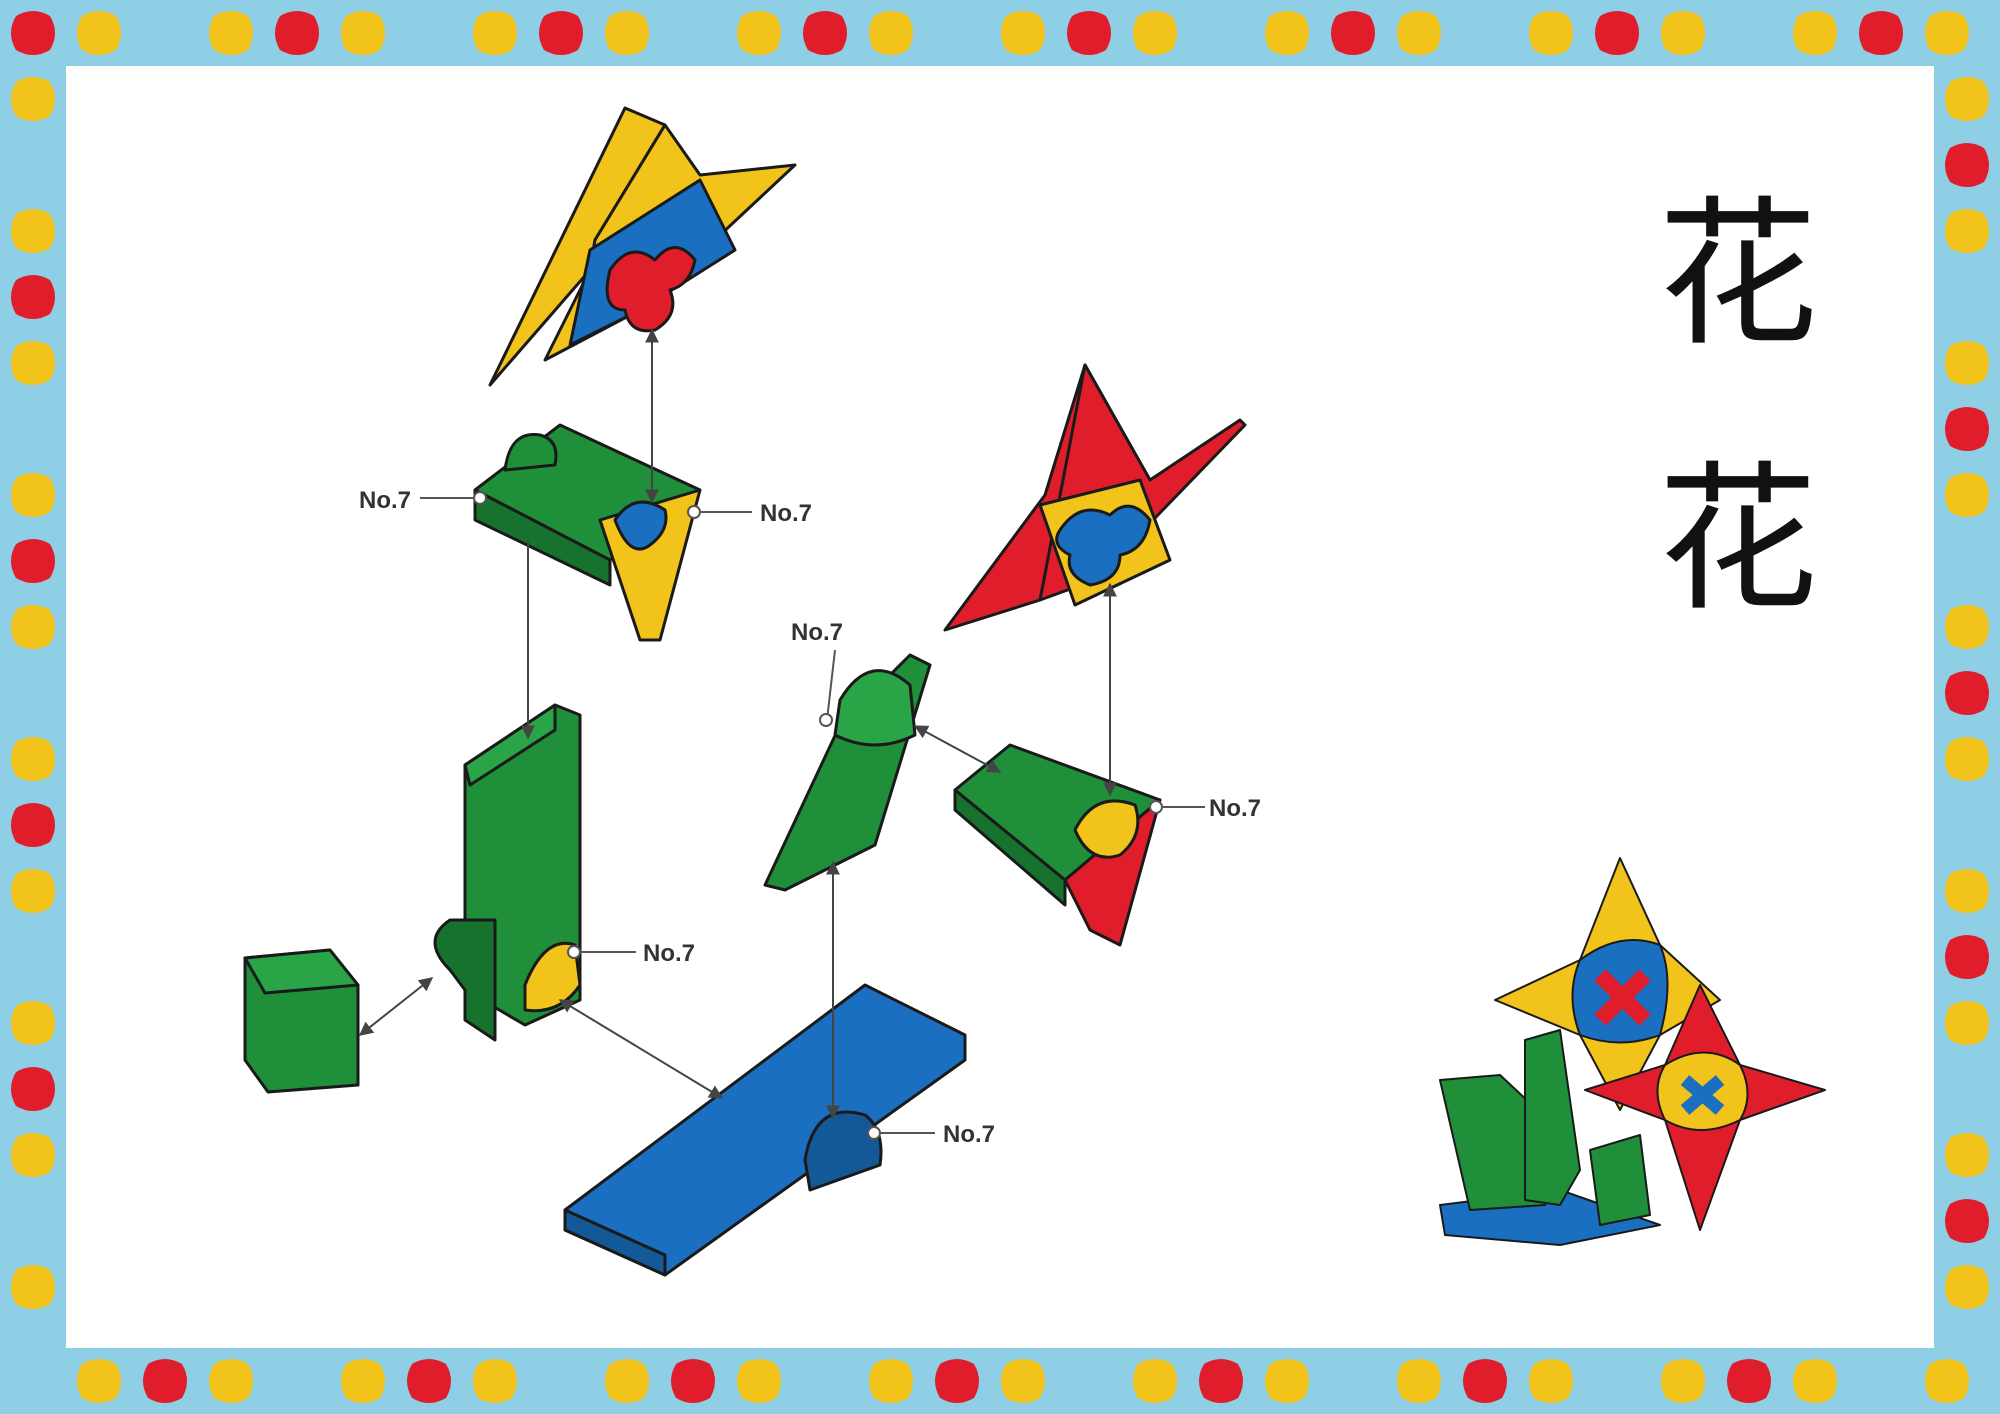 The width and height of the screenshot is (2000, 1414). What do you see at coordinates (969, 1134) in the screenshot?
I see `callout-label-no7-bottom: No.7` at bounding box center [969, 1134].